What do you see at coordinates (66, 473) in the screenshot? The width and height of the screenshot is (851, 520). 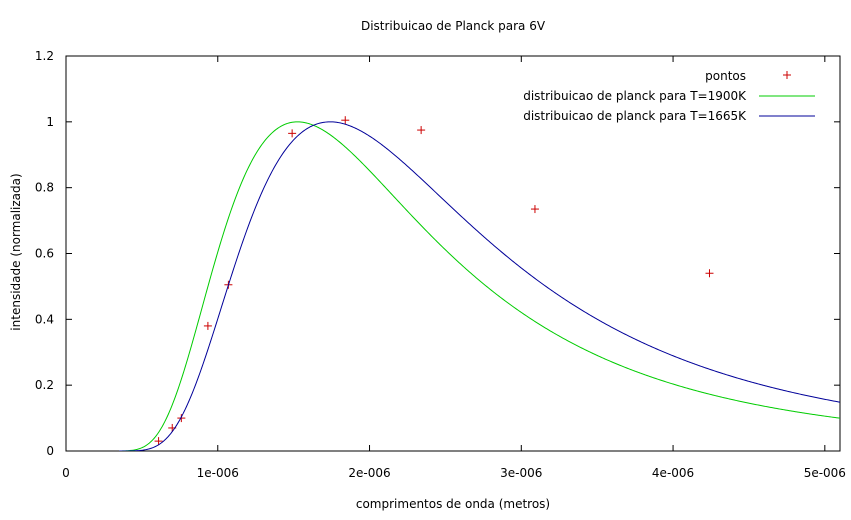 I see `x-tick-label: 0` at bounding box center [66, 473].